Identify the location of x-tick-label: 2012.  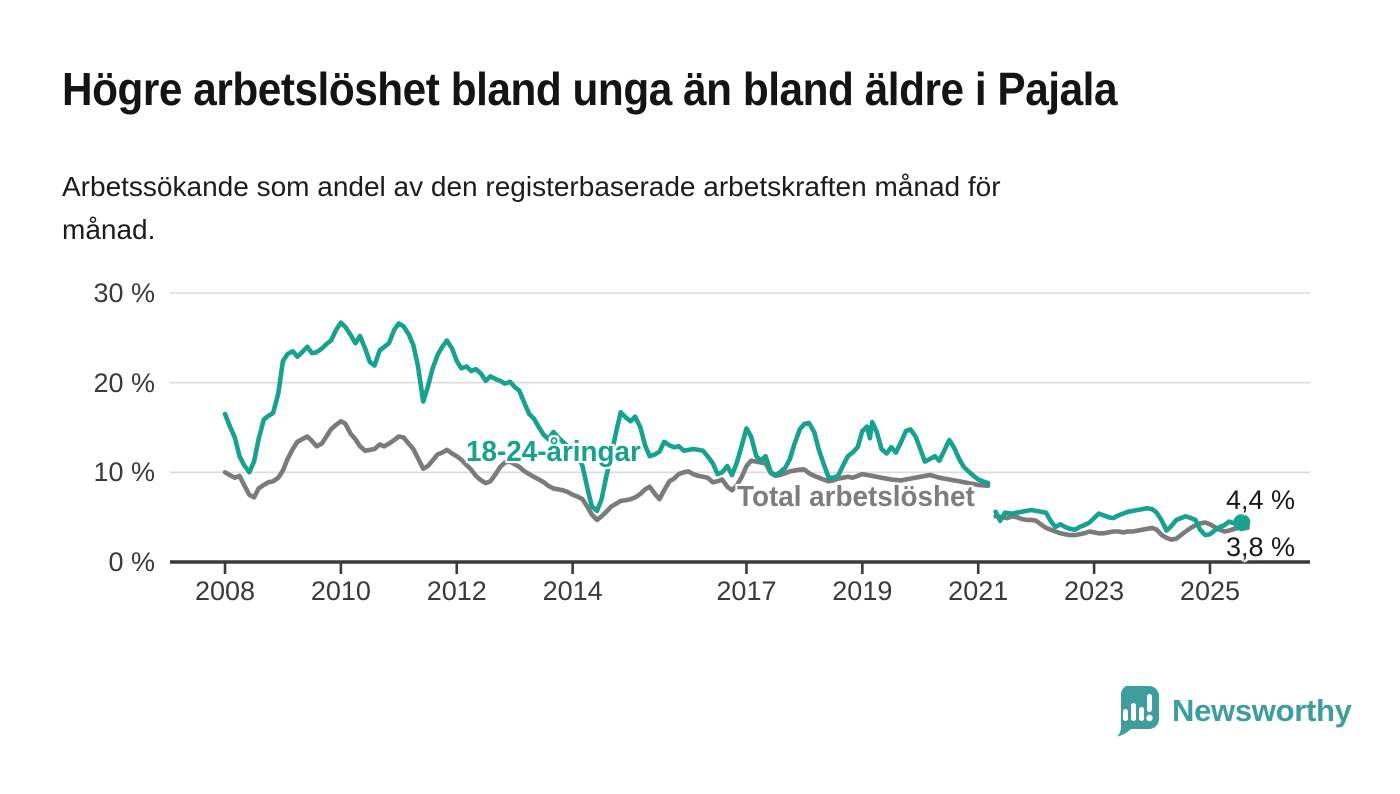
(456, 591).